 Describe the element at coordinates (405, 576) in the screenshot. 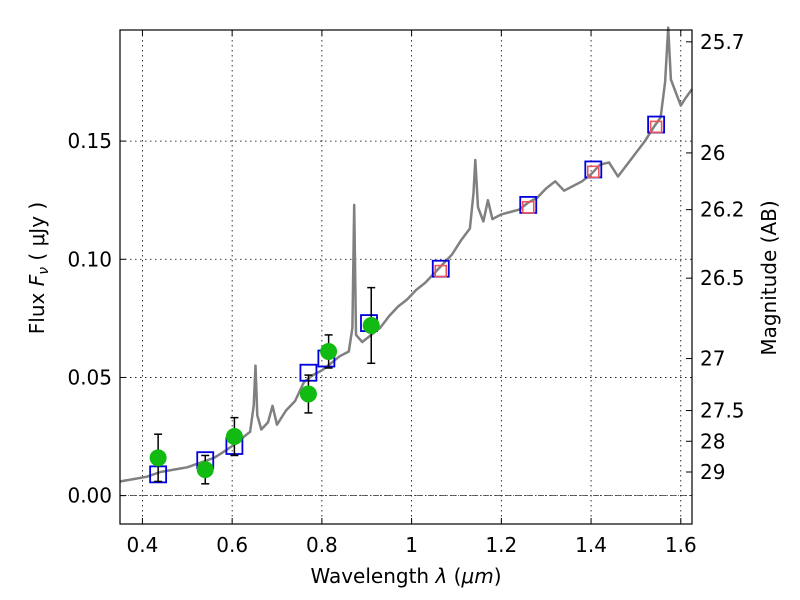

I see `x-axis-label: Wavelength λ (μm)` at that location.